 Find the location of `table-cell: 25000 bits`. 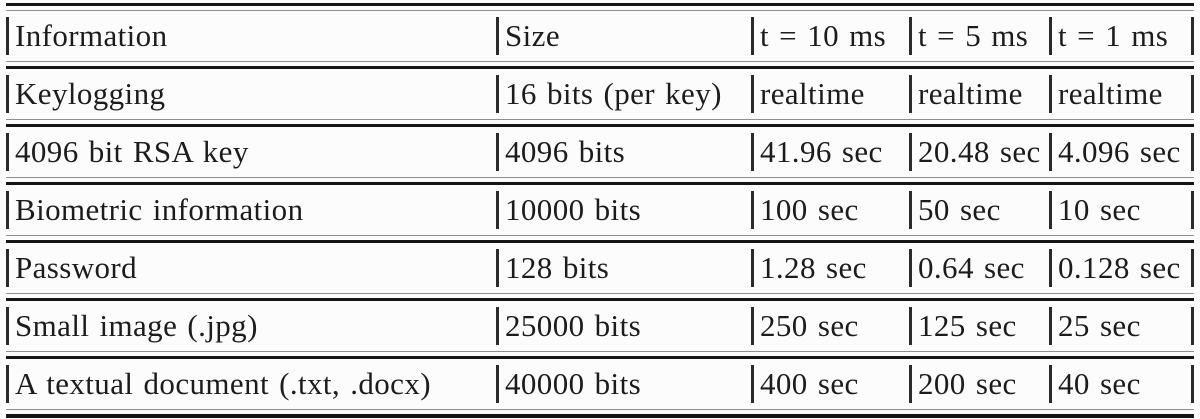

table-cell: 25000 bits is located at coordinates (623, 326).